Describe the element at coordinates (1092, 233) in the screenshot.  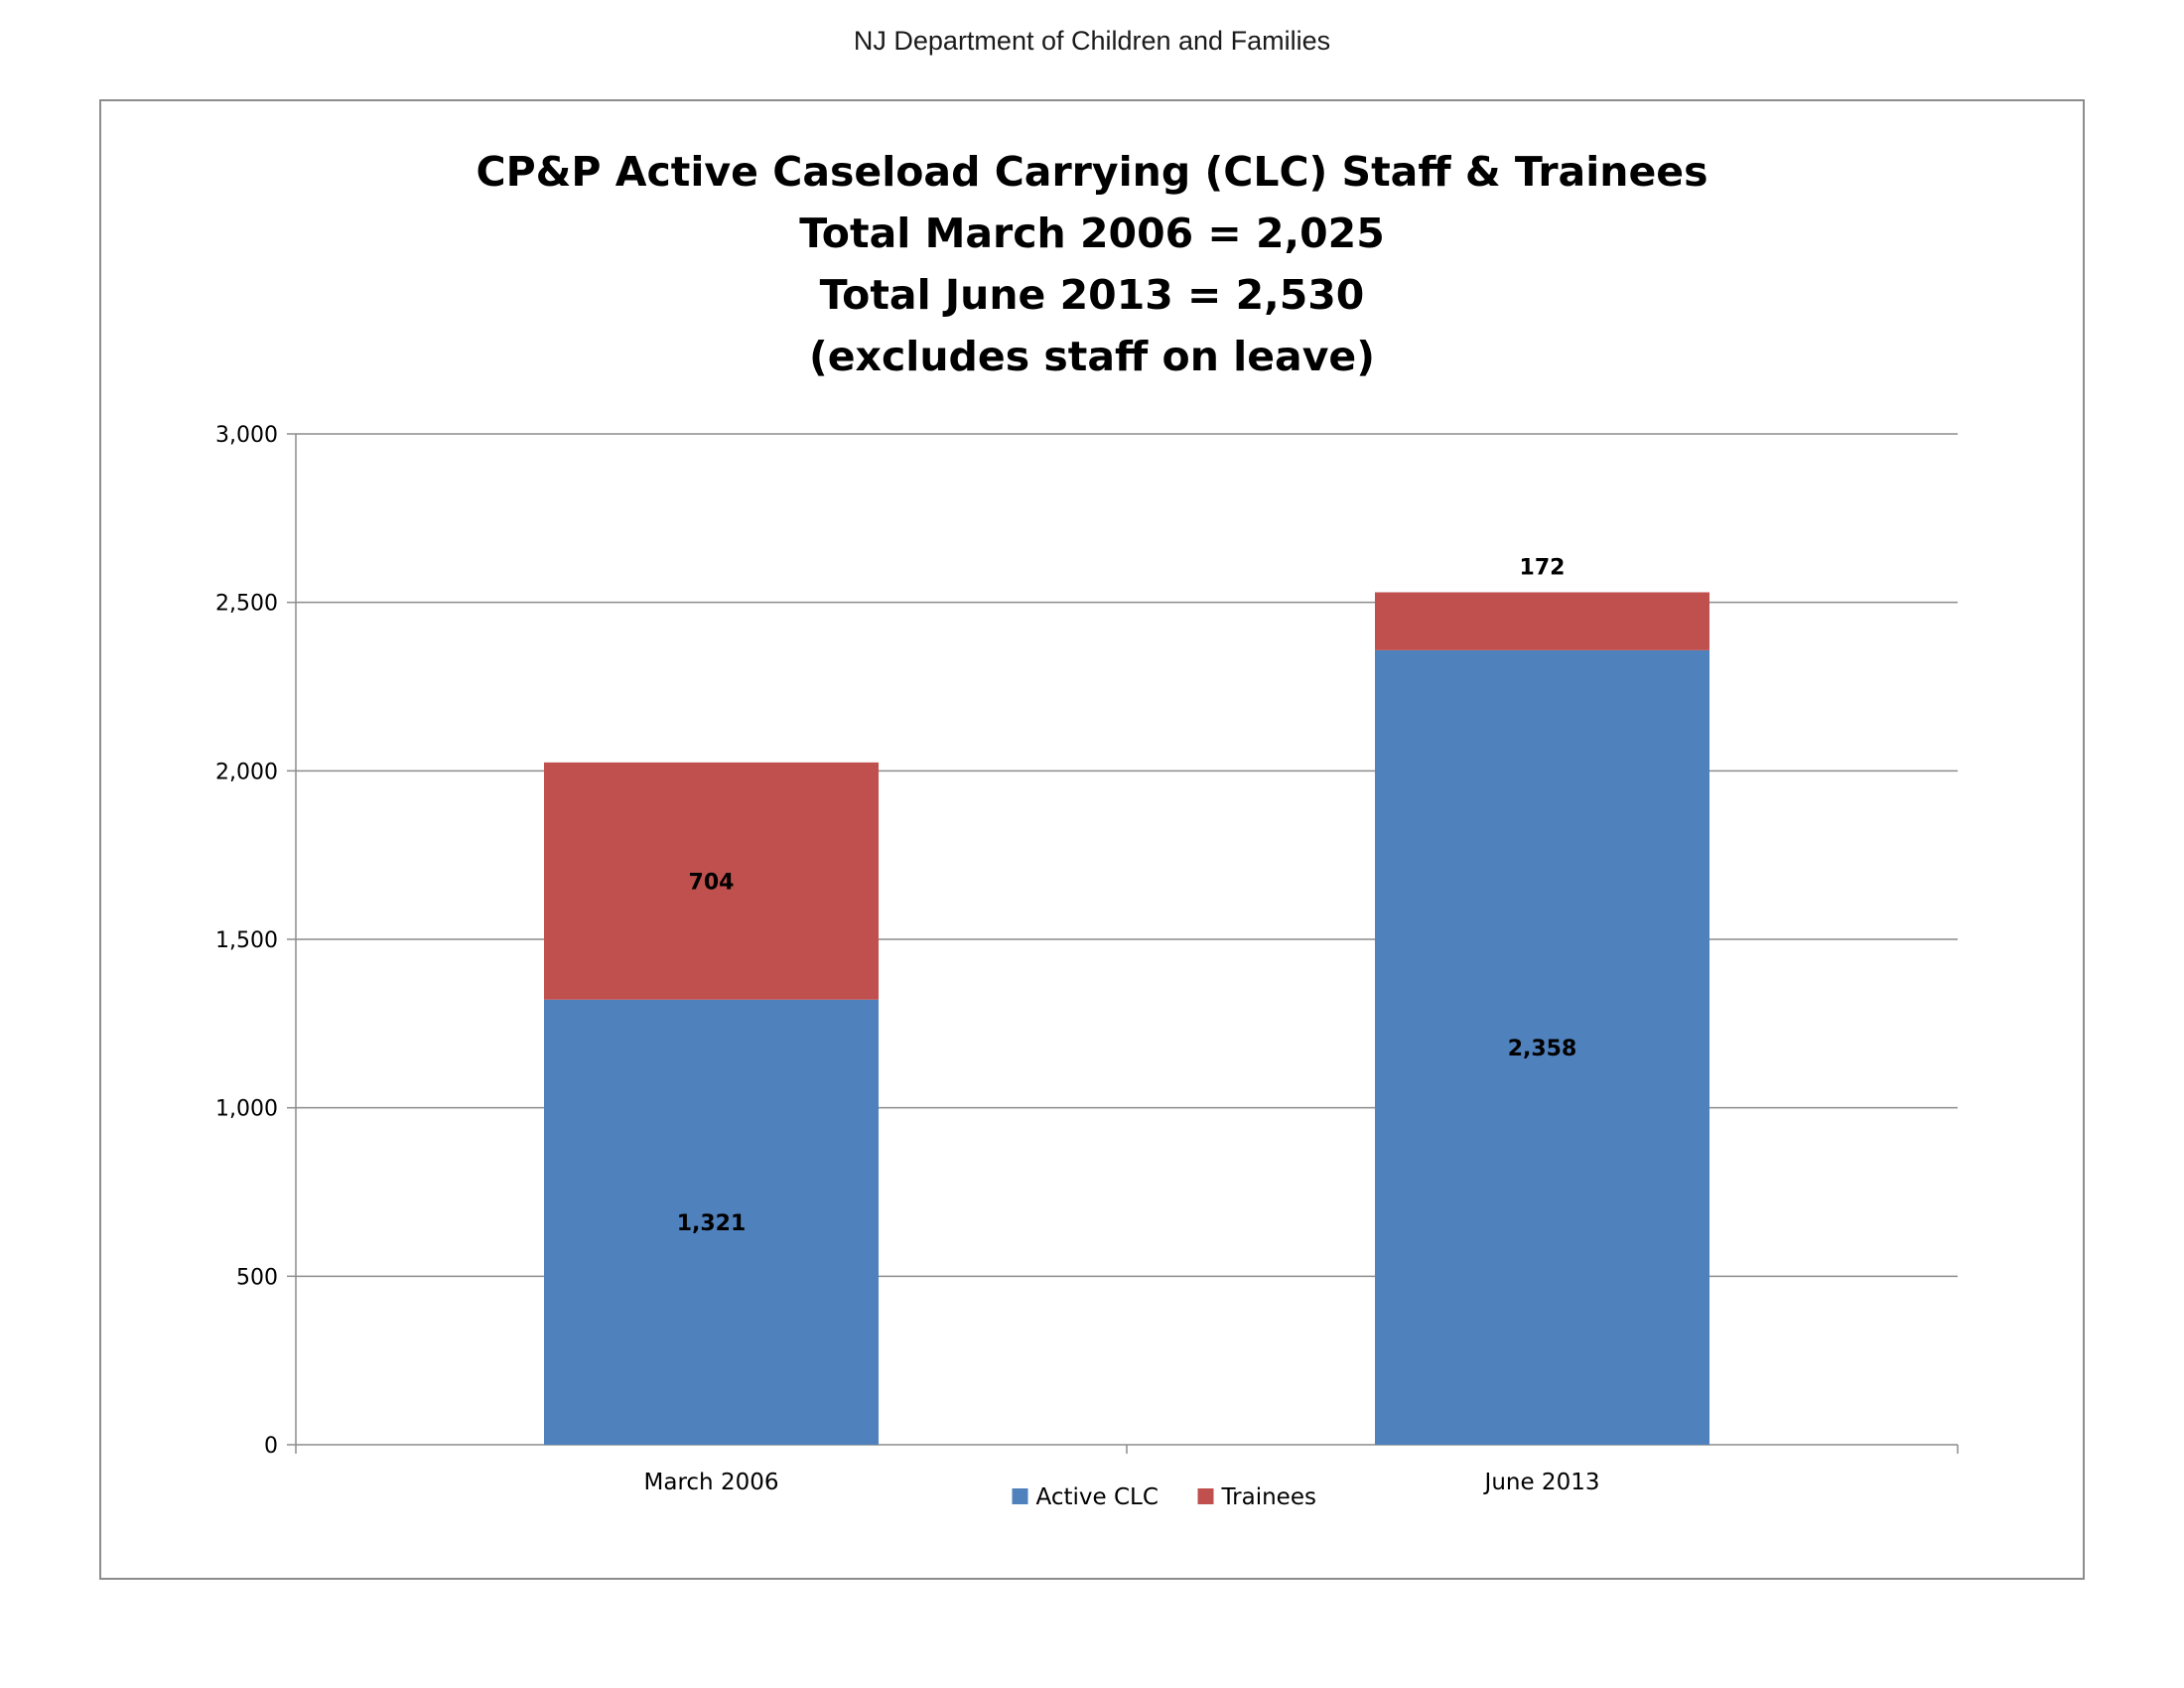
I see `chart-subtitle-line: Total March 2006 = 2,025` at that location.